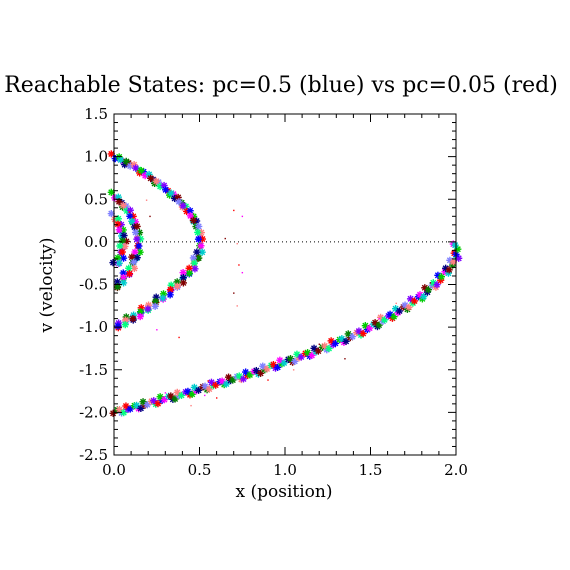  Describe the element at coordinates (96, 114) in the screenshot. I see `y-tick-label: 1.5` at that location.